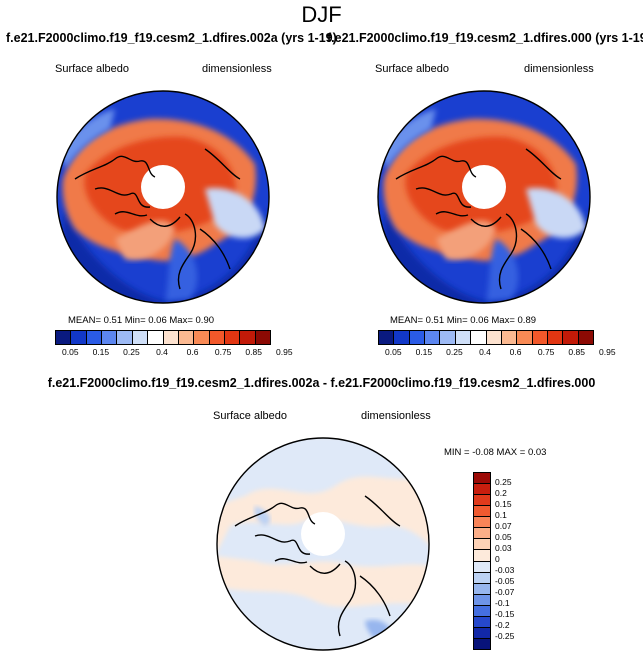 The height and width of the screenshot is (655, 643). Describe the element at coordinates (559, 69) in the screenshot. I see `panel-2-units: dimensionless` at that location.